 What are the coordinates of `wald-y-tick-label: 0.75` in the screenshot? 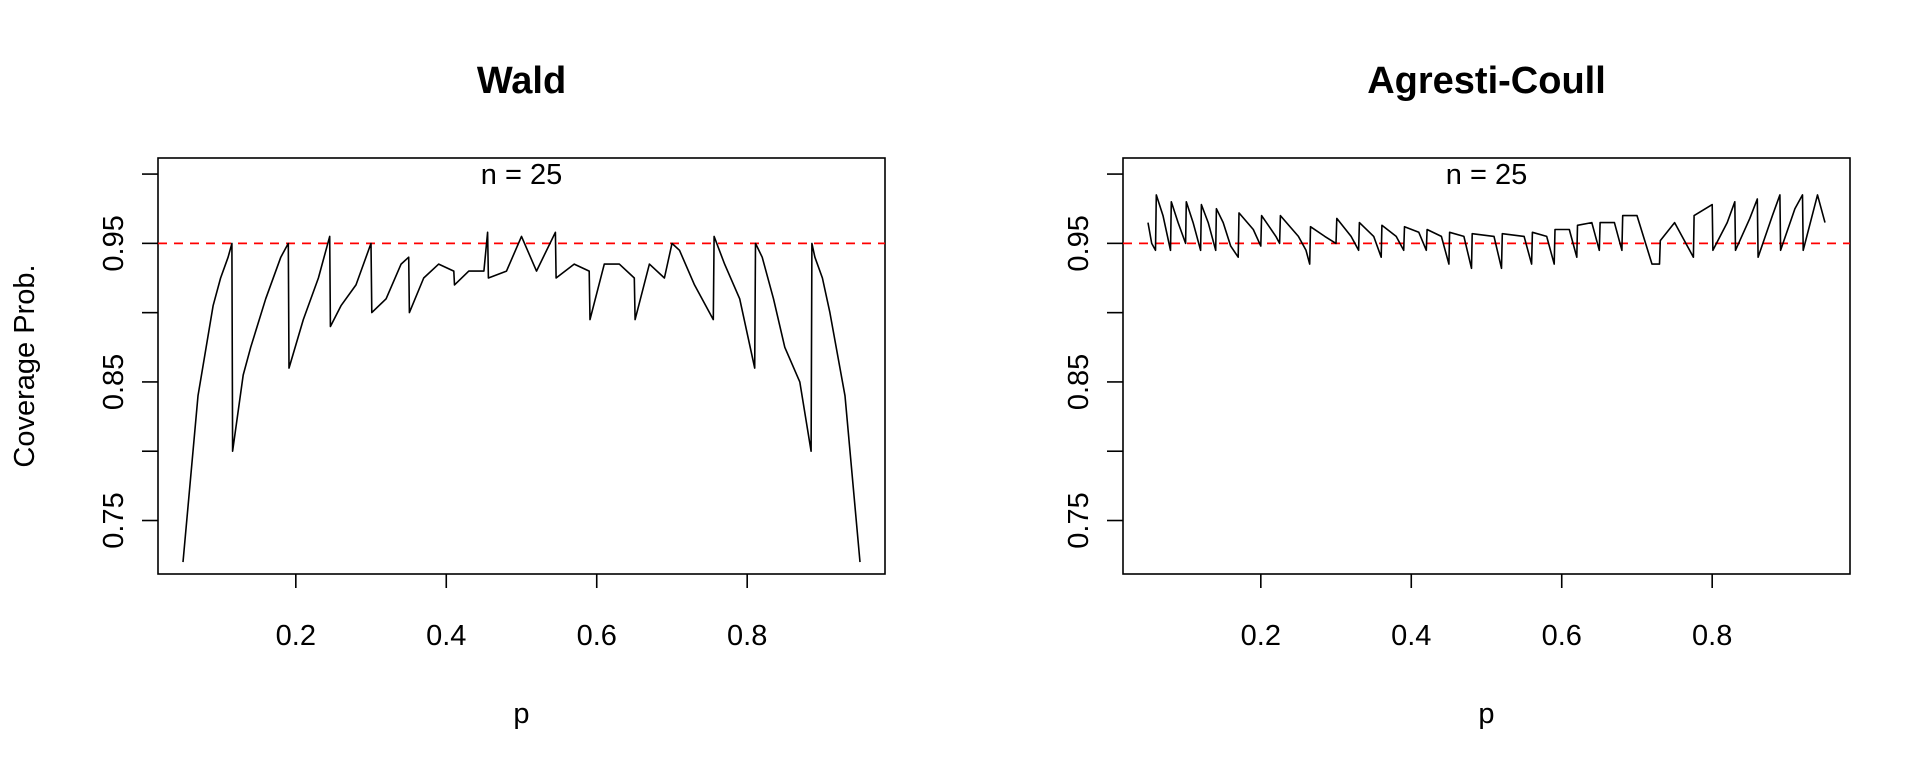 It's located at (114, 520).